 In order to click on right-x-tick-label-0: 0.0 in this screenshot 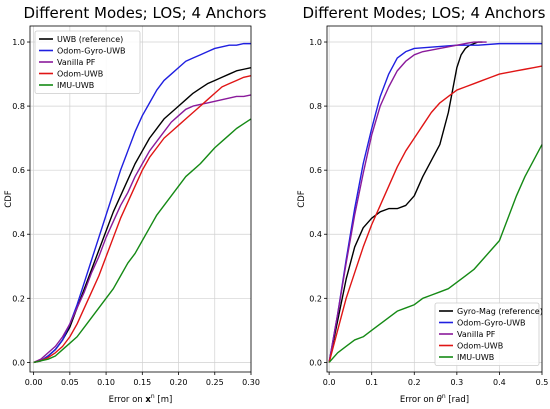, I will do `click(329, 382)`.